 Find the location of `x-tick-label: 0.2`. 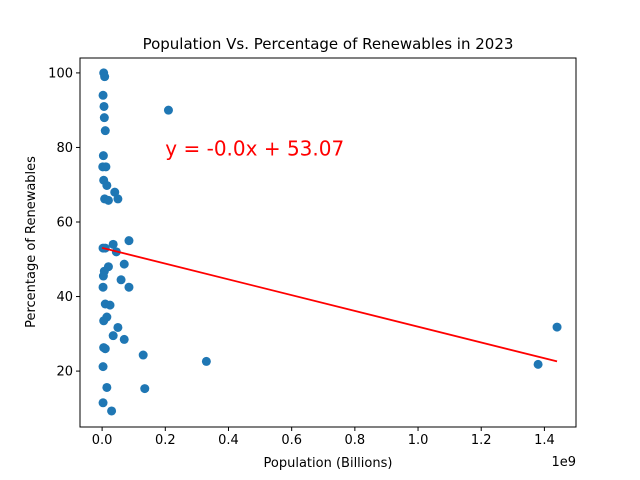

x-tick-label: 0.2 is located at coordinates (165, 440).